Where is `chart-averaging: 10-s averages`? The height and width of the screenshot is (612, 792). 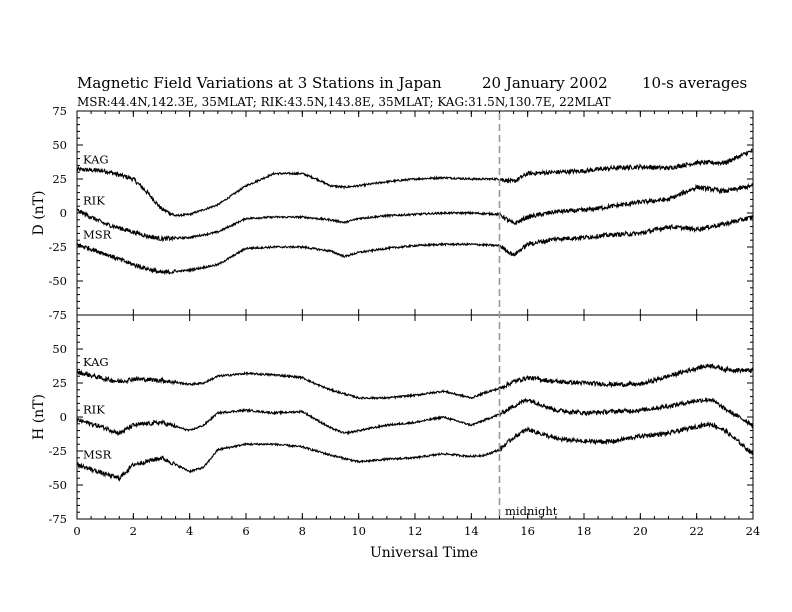 chart-averaging: 10-s averages is located at coordinates (694, 83).